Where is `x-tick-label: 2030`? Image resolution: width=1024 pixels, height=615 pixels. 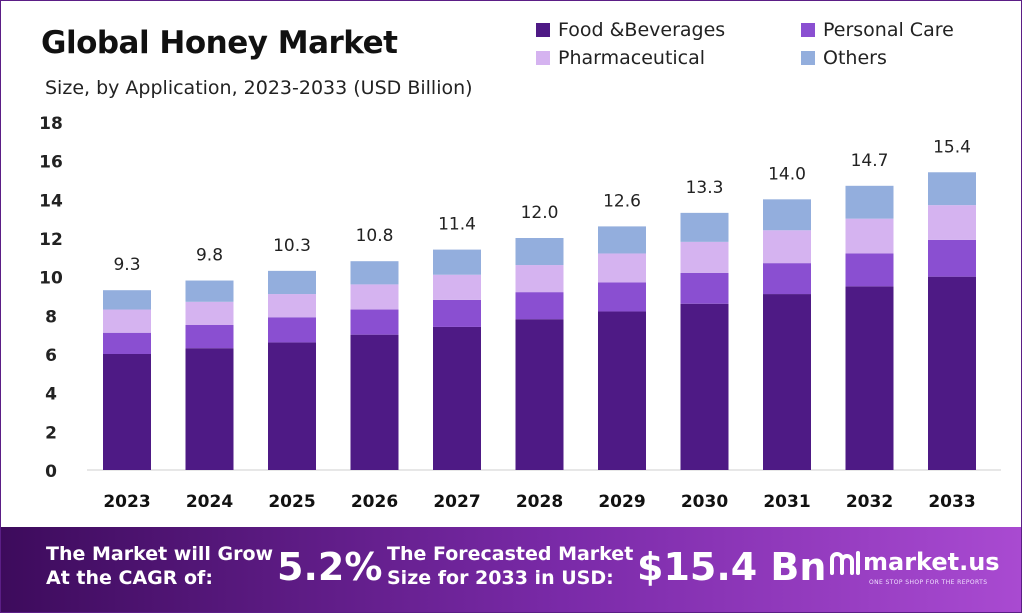 x-tick-label: 2030 is located at coordinates (704, 502).